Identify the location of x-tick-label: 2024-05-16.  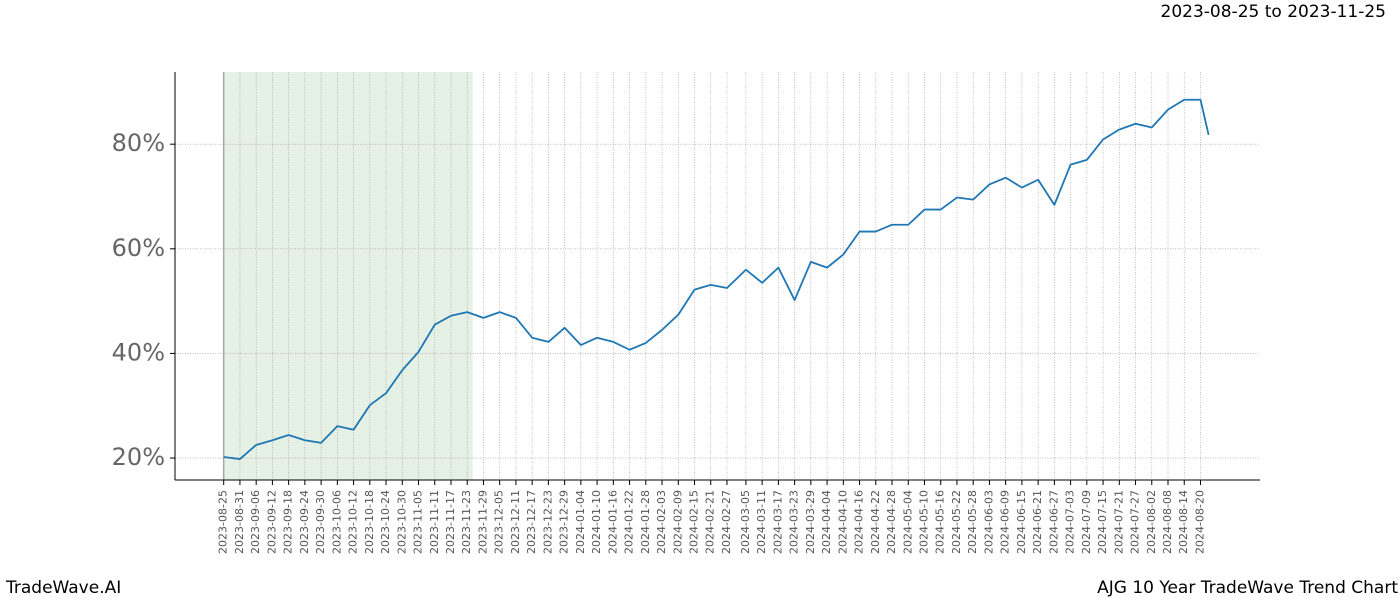
(940, 522).